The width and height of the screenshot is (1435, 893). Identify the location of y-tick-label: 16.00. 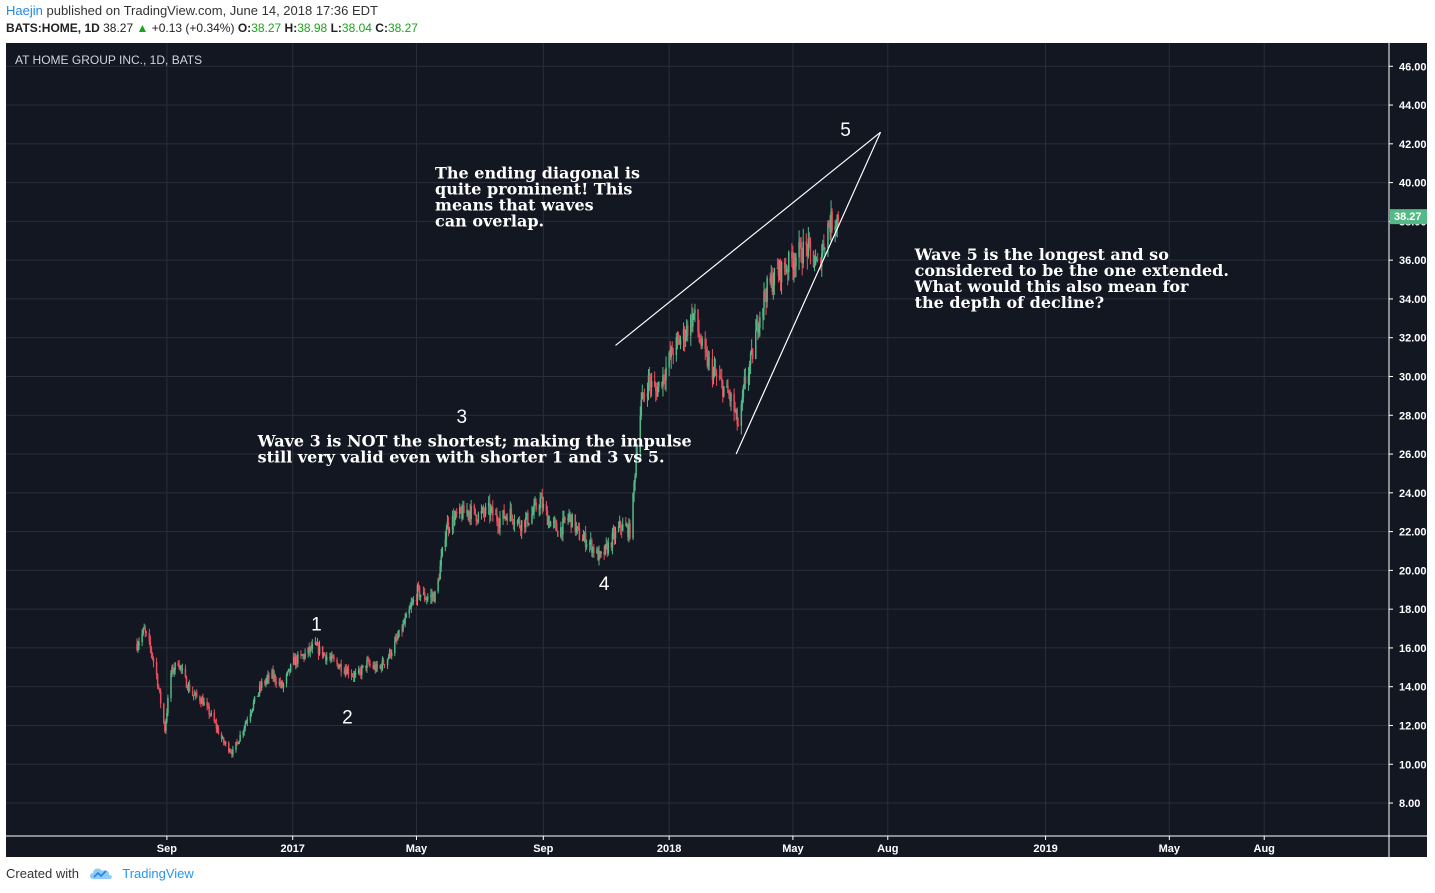
(1413, 649).